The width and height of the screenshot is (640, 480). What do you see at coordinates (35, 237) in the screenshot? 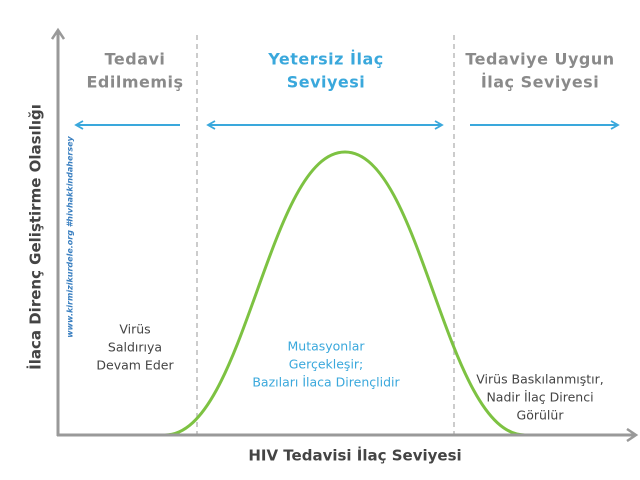
I see `y-axis-label: İlaca Direnç Geliştirme Olasılığı` at bounding box center [35, 237].